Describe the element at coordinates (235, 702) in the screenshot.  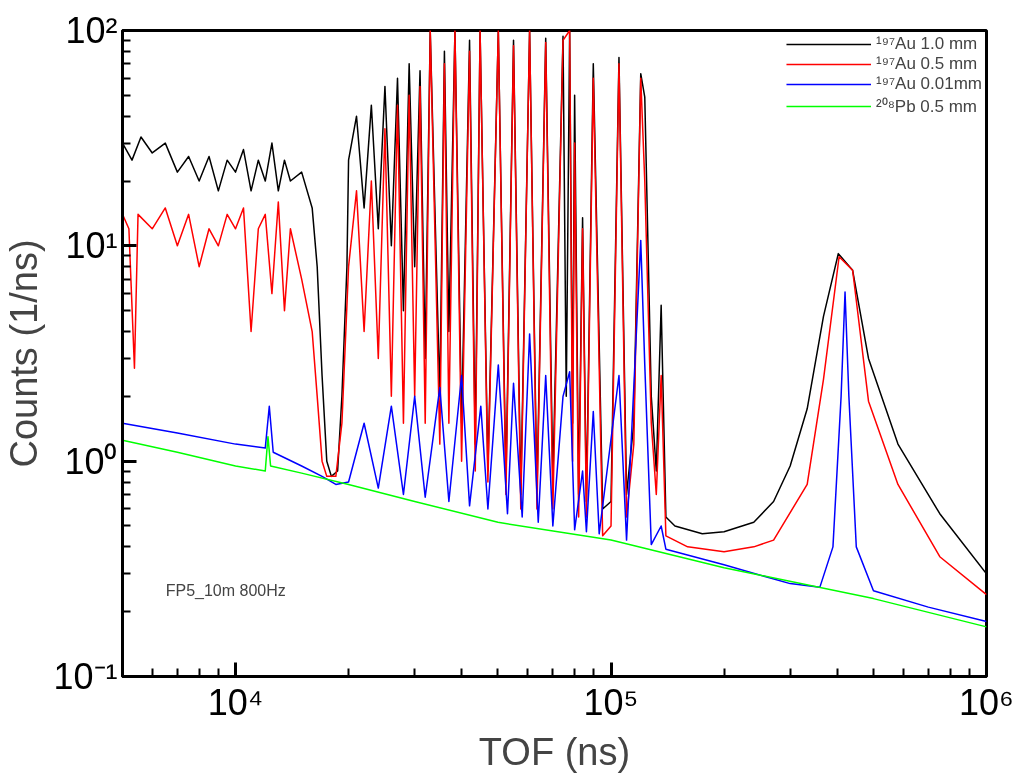
I see `x-tick-label: 10⁴` at that location.